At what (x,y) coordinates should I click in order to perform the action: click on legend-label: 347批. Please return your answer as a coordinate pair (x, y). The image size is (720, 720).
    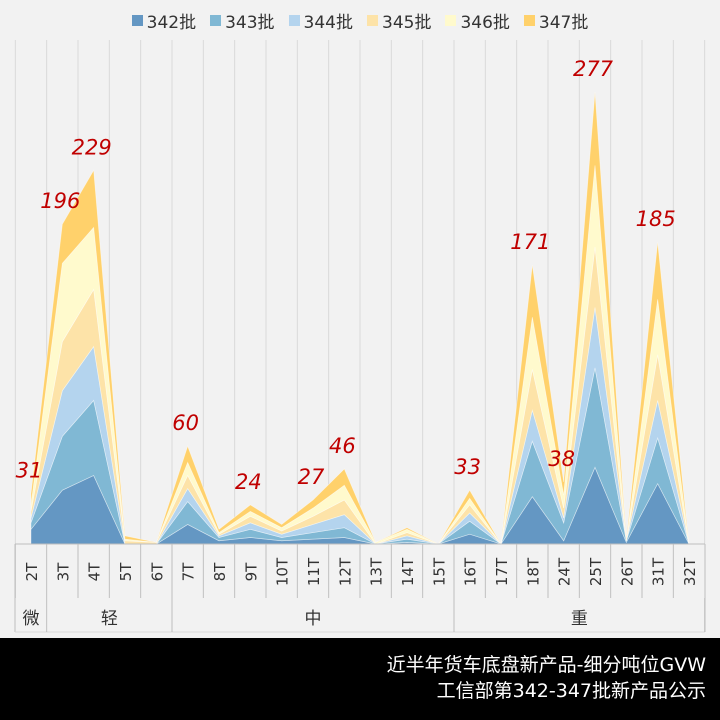
    Looking at the image, I should click on (563, 23).